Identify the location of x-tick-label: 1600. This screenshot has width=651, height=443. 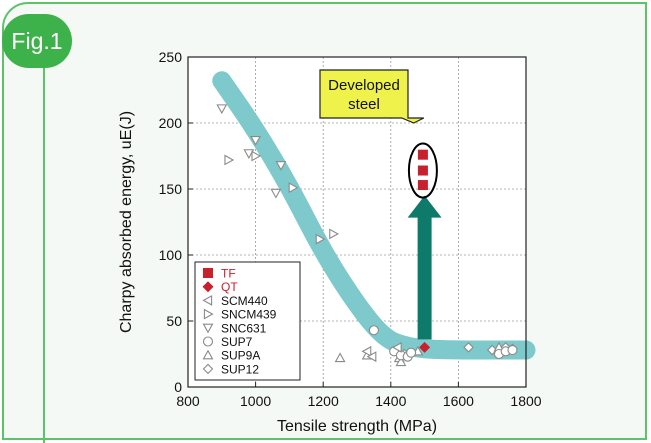
(458, 401).